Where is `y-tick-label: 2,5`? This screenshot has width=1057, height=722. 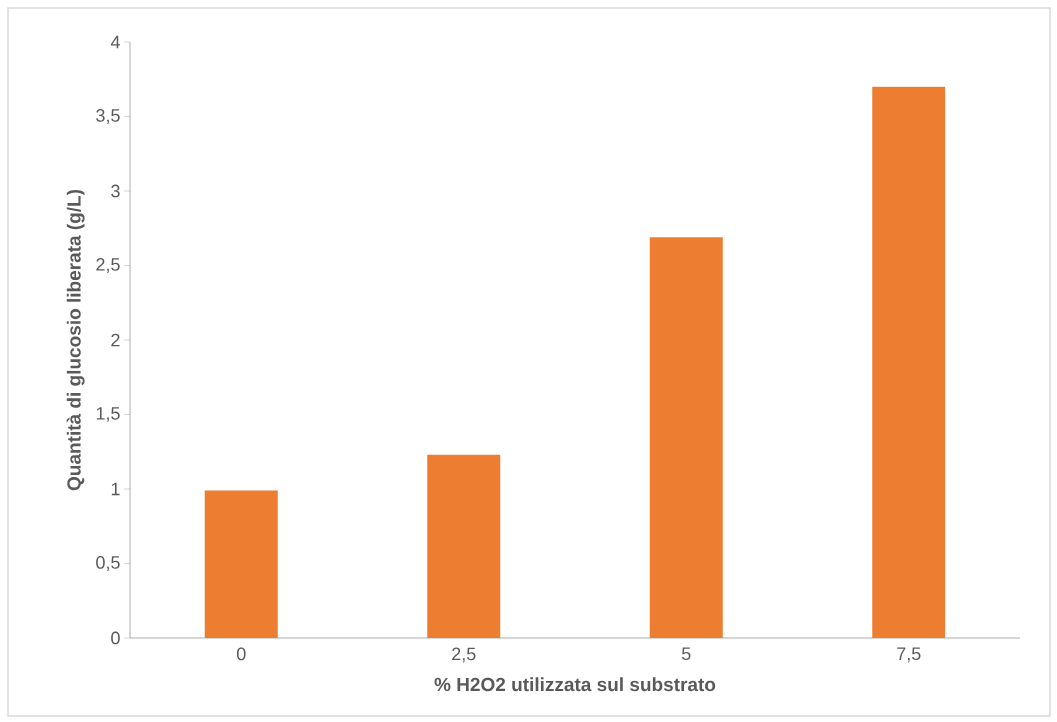
y-tick-label: 2,5 is located at coordinates (108, 265).